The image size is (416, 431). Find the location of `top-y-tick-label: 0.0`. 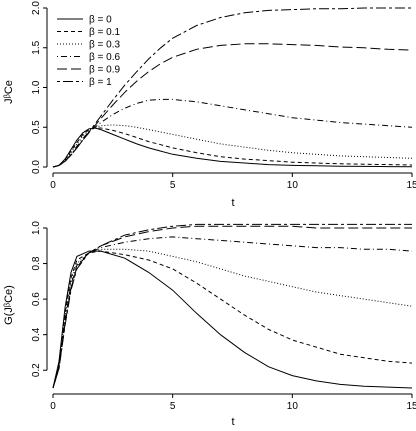

top-y-tick-label: 0.0 is located at coordinates (36, 167).